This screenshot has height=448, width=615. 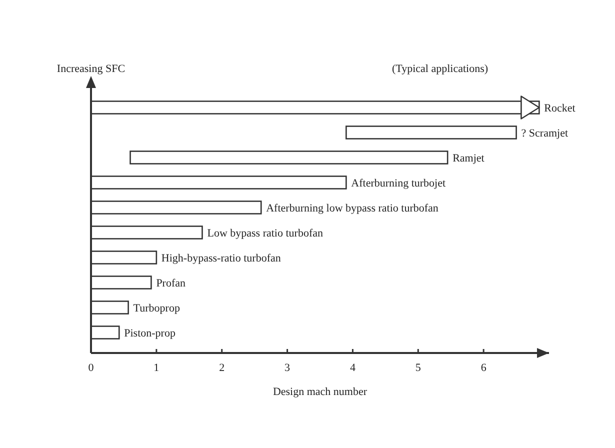 What do you see at coordinates (352, 208) in the screenshot?
I see `y-tick-label: Afterburning low bypass ratio turbofan` at bounding box center [352, 208].